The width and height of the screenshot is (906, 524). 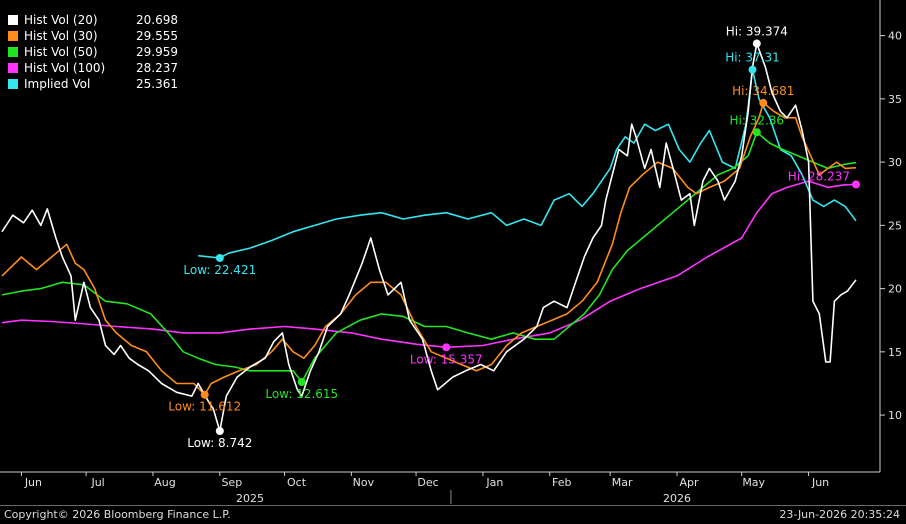 I want to click on y-tick-label: 15, so click(x=895, y=352).